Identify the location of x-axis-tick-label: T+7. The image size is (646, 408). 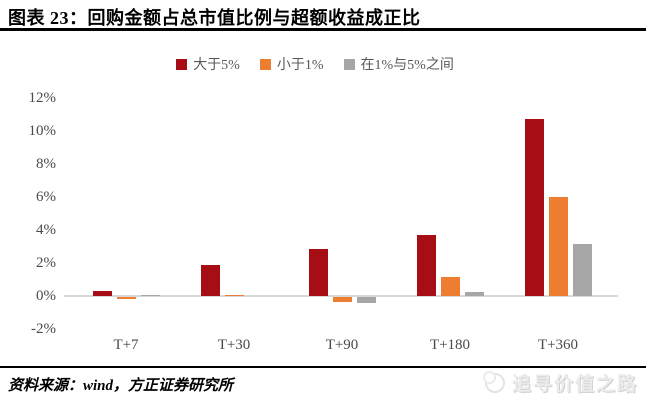
(126, 345).